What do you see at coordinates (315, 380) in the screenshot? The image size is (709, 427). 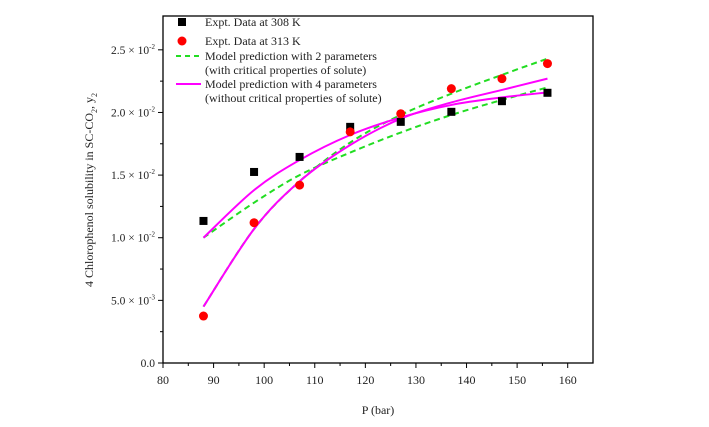 I see `x-tick-label: 110` at bounding box center [315, 380].